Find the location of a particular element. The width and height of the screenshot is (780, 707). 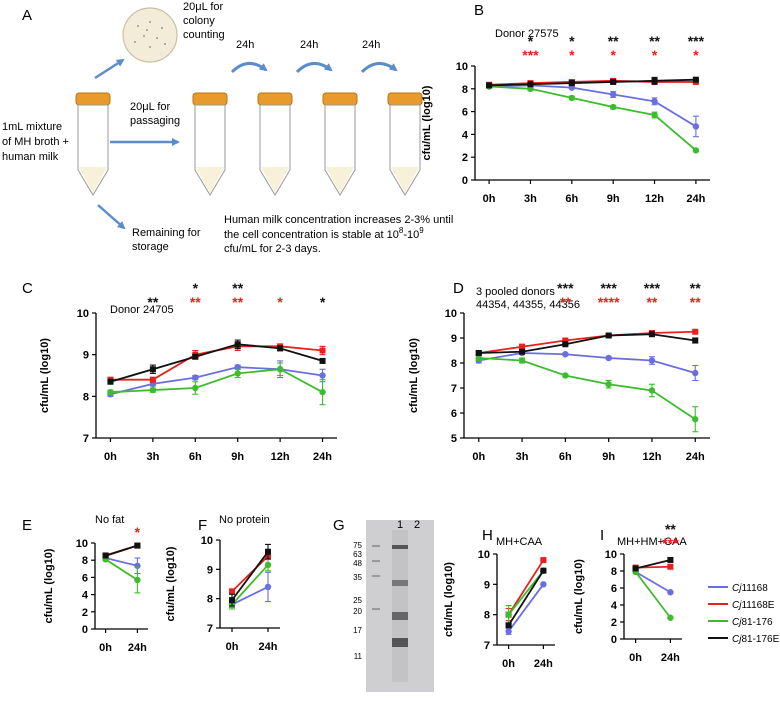

lane-label-2: 2 is located at coordinates (417, 525).